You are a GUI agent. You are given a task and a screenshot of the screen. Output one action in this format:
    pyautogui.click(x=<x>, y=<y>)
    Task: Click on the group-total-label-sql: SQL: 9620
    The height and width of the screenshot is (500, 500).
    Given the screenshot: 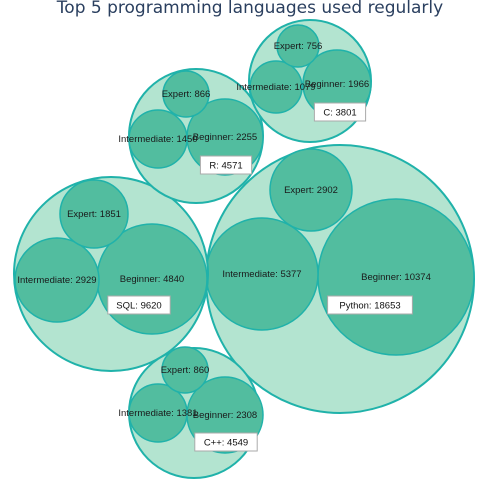 What is the action you would take?
    pyautogui.click(x=138, y=306)
    